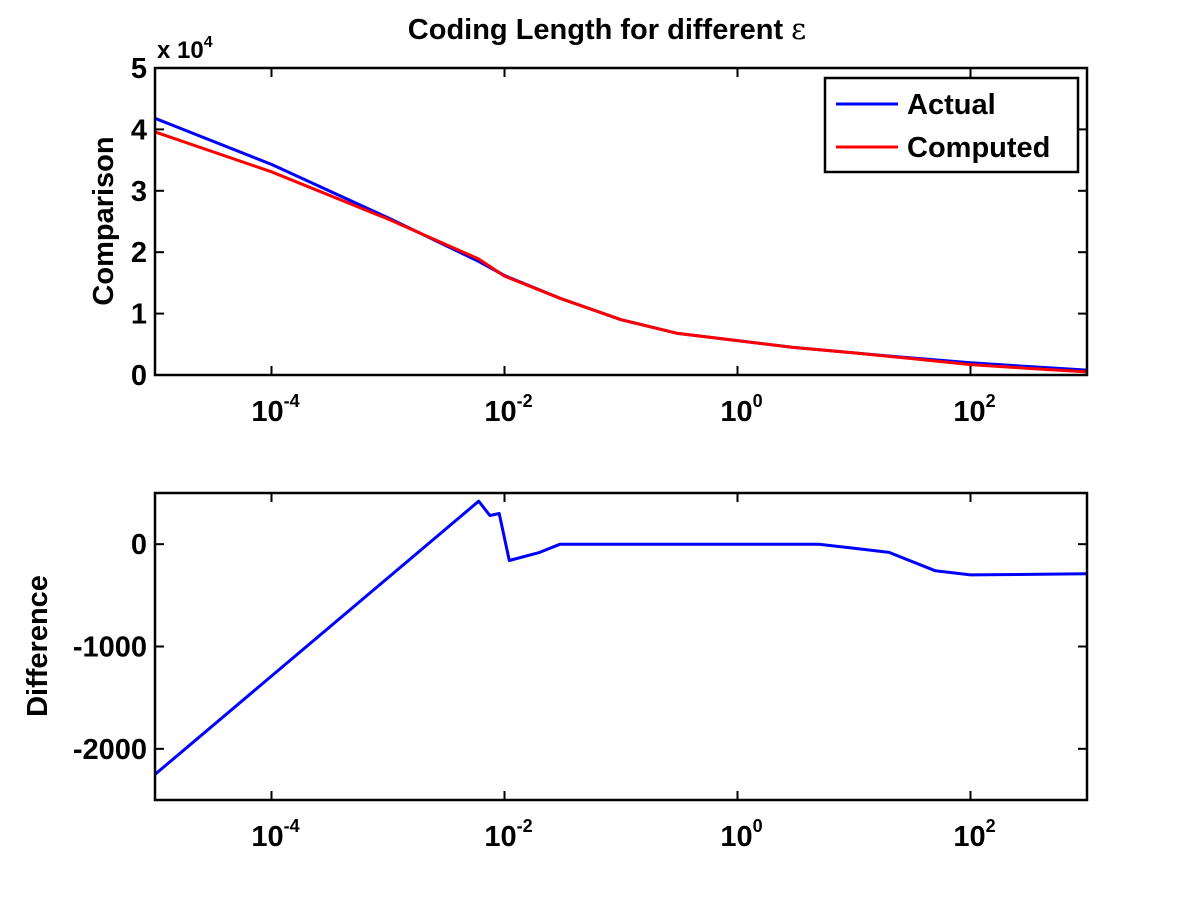 The width and height of the screenshot is (1201, 900). I want to click on top-x-tick-label: 10⁻⁴, so click(275, 409).